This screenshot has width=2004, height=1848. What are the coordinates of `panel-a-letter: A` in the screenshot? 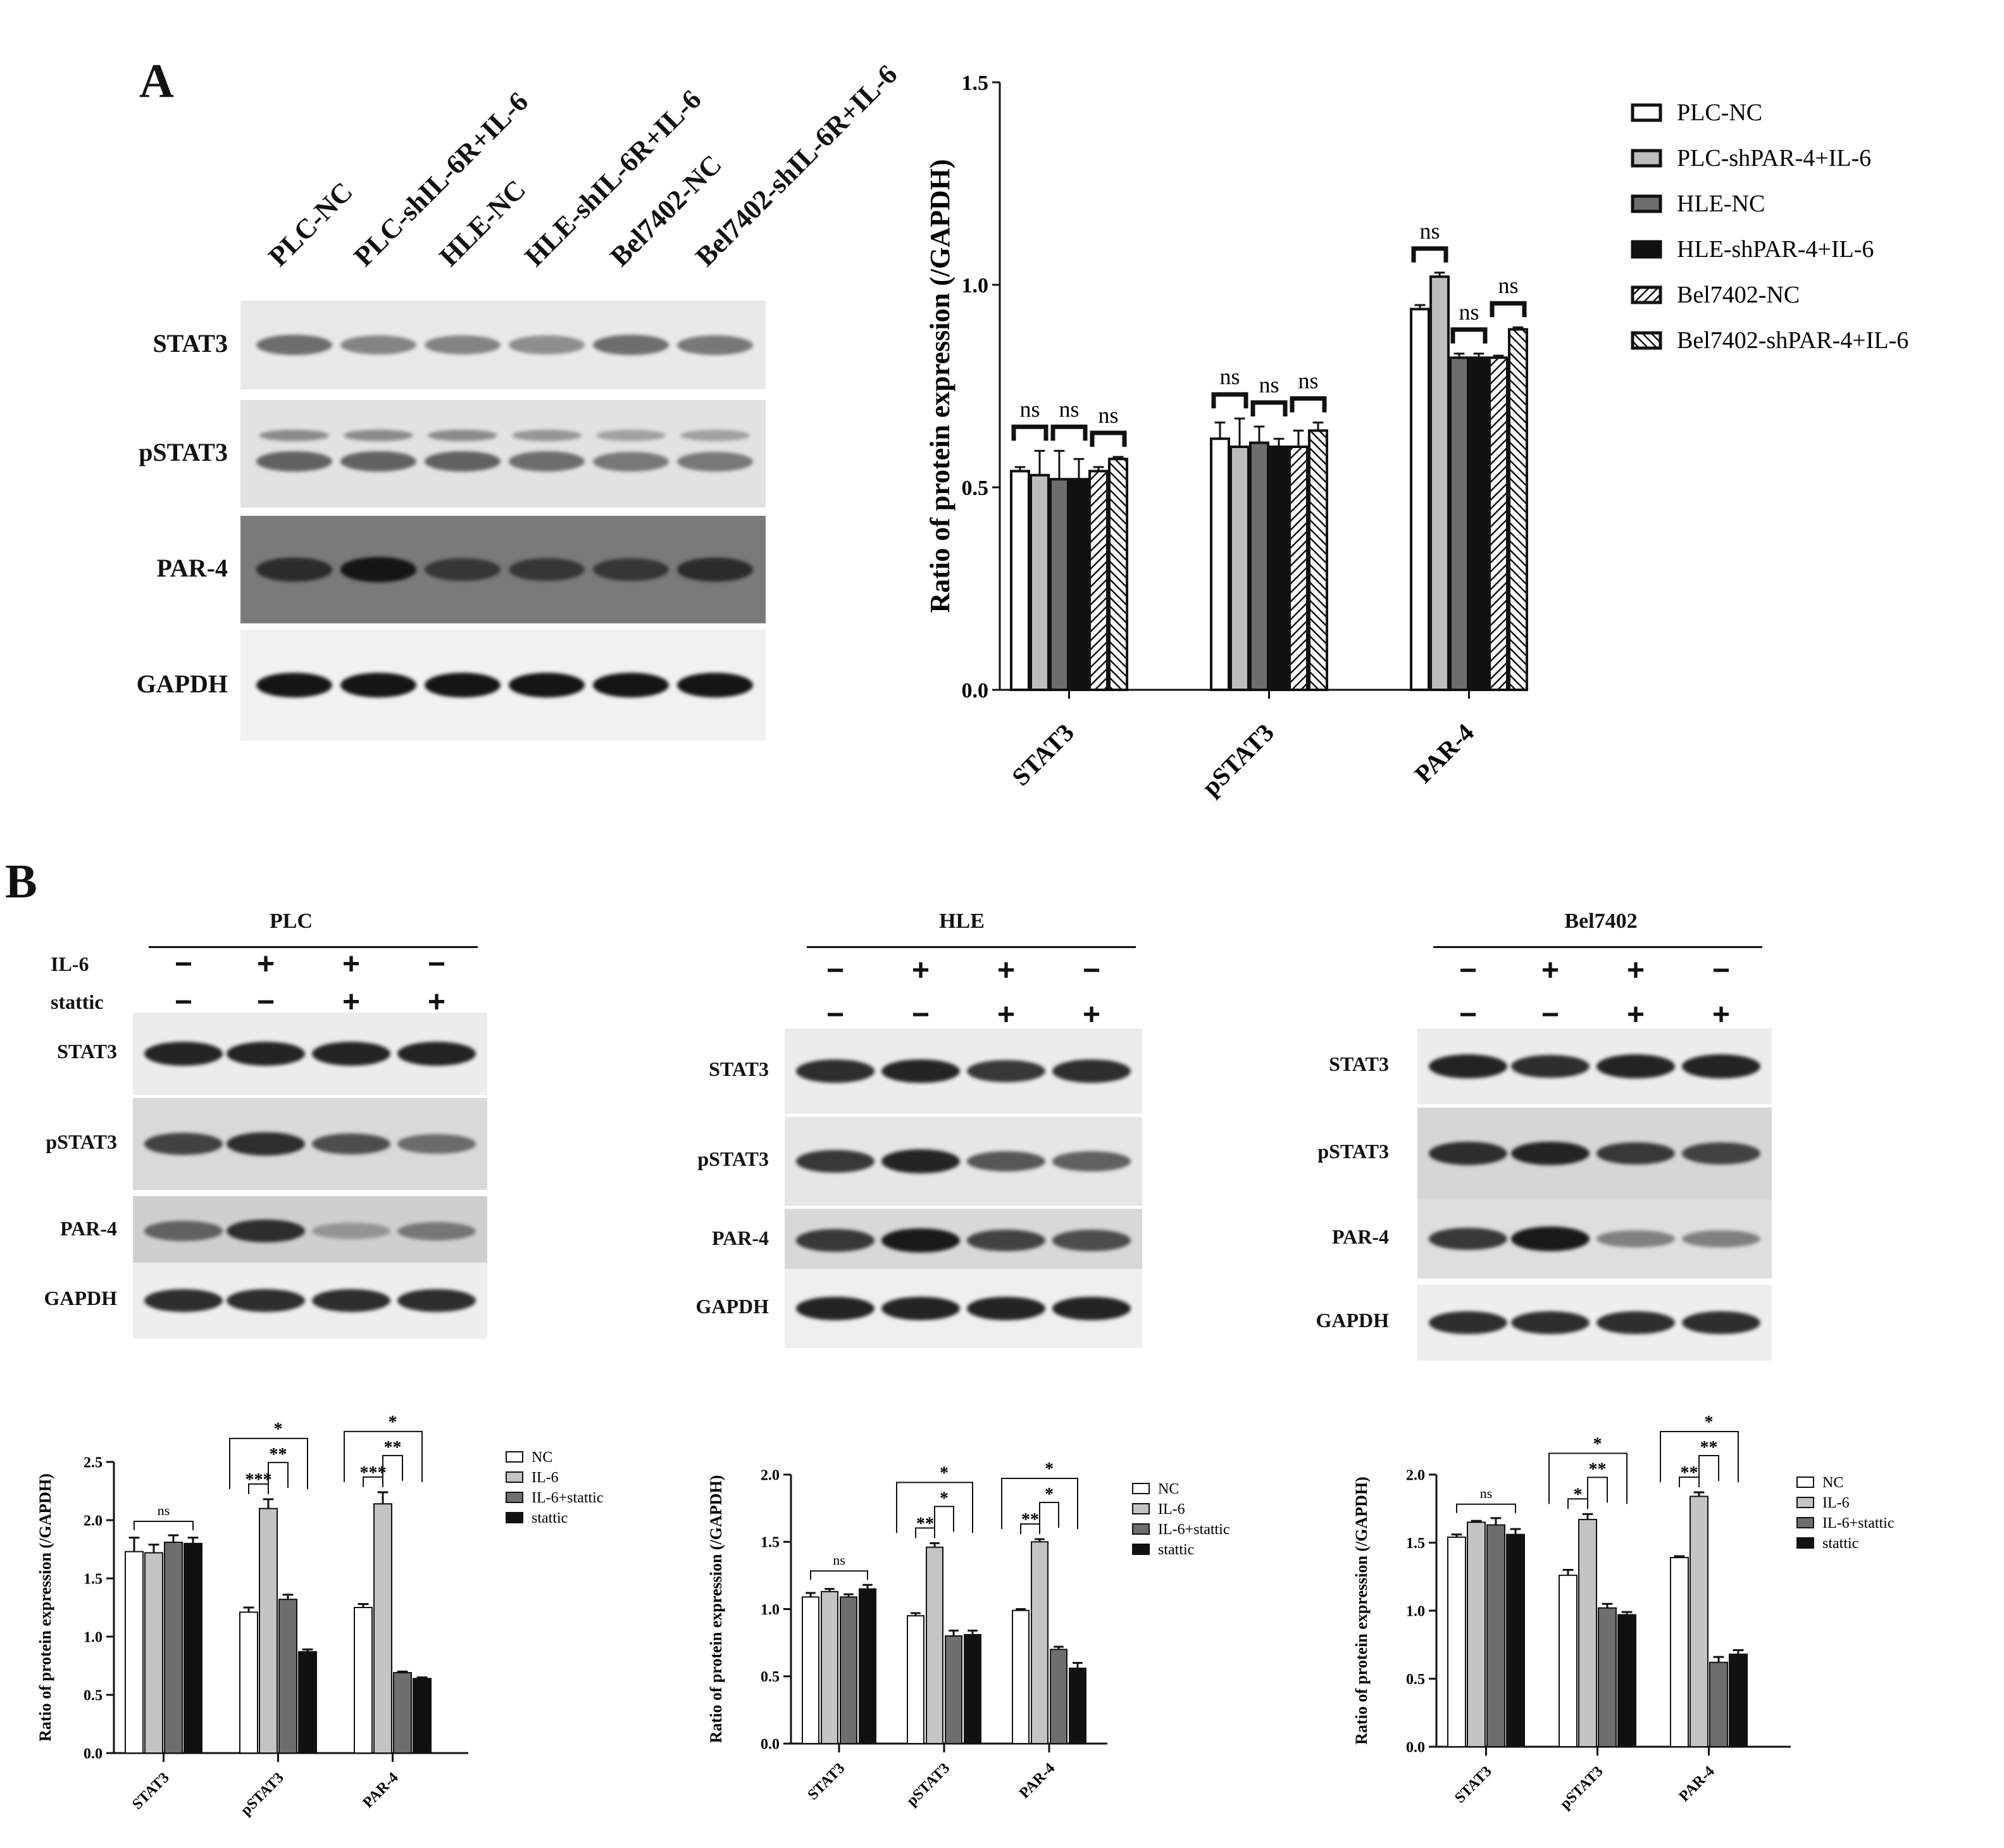 It's located at (156, 81).